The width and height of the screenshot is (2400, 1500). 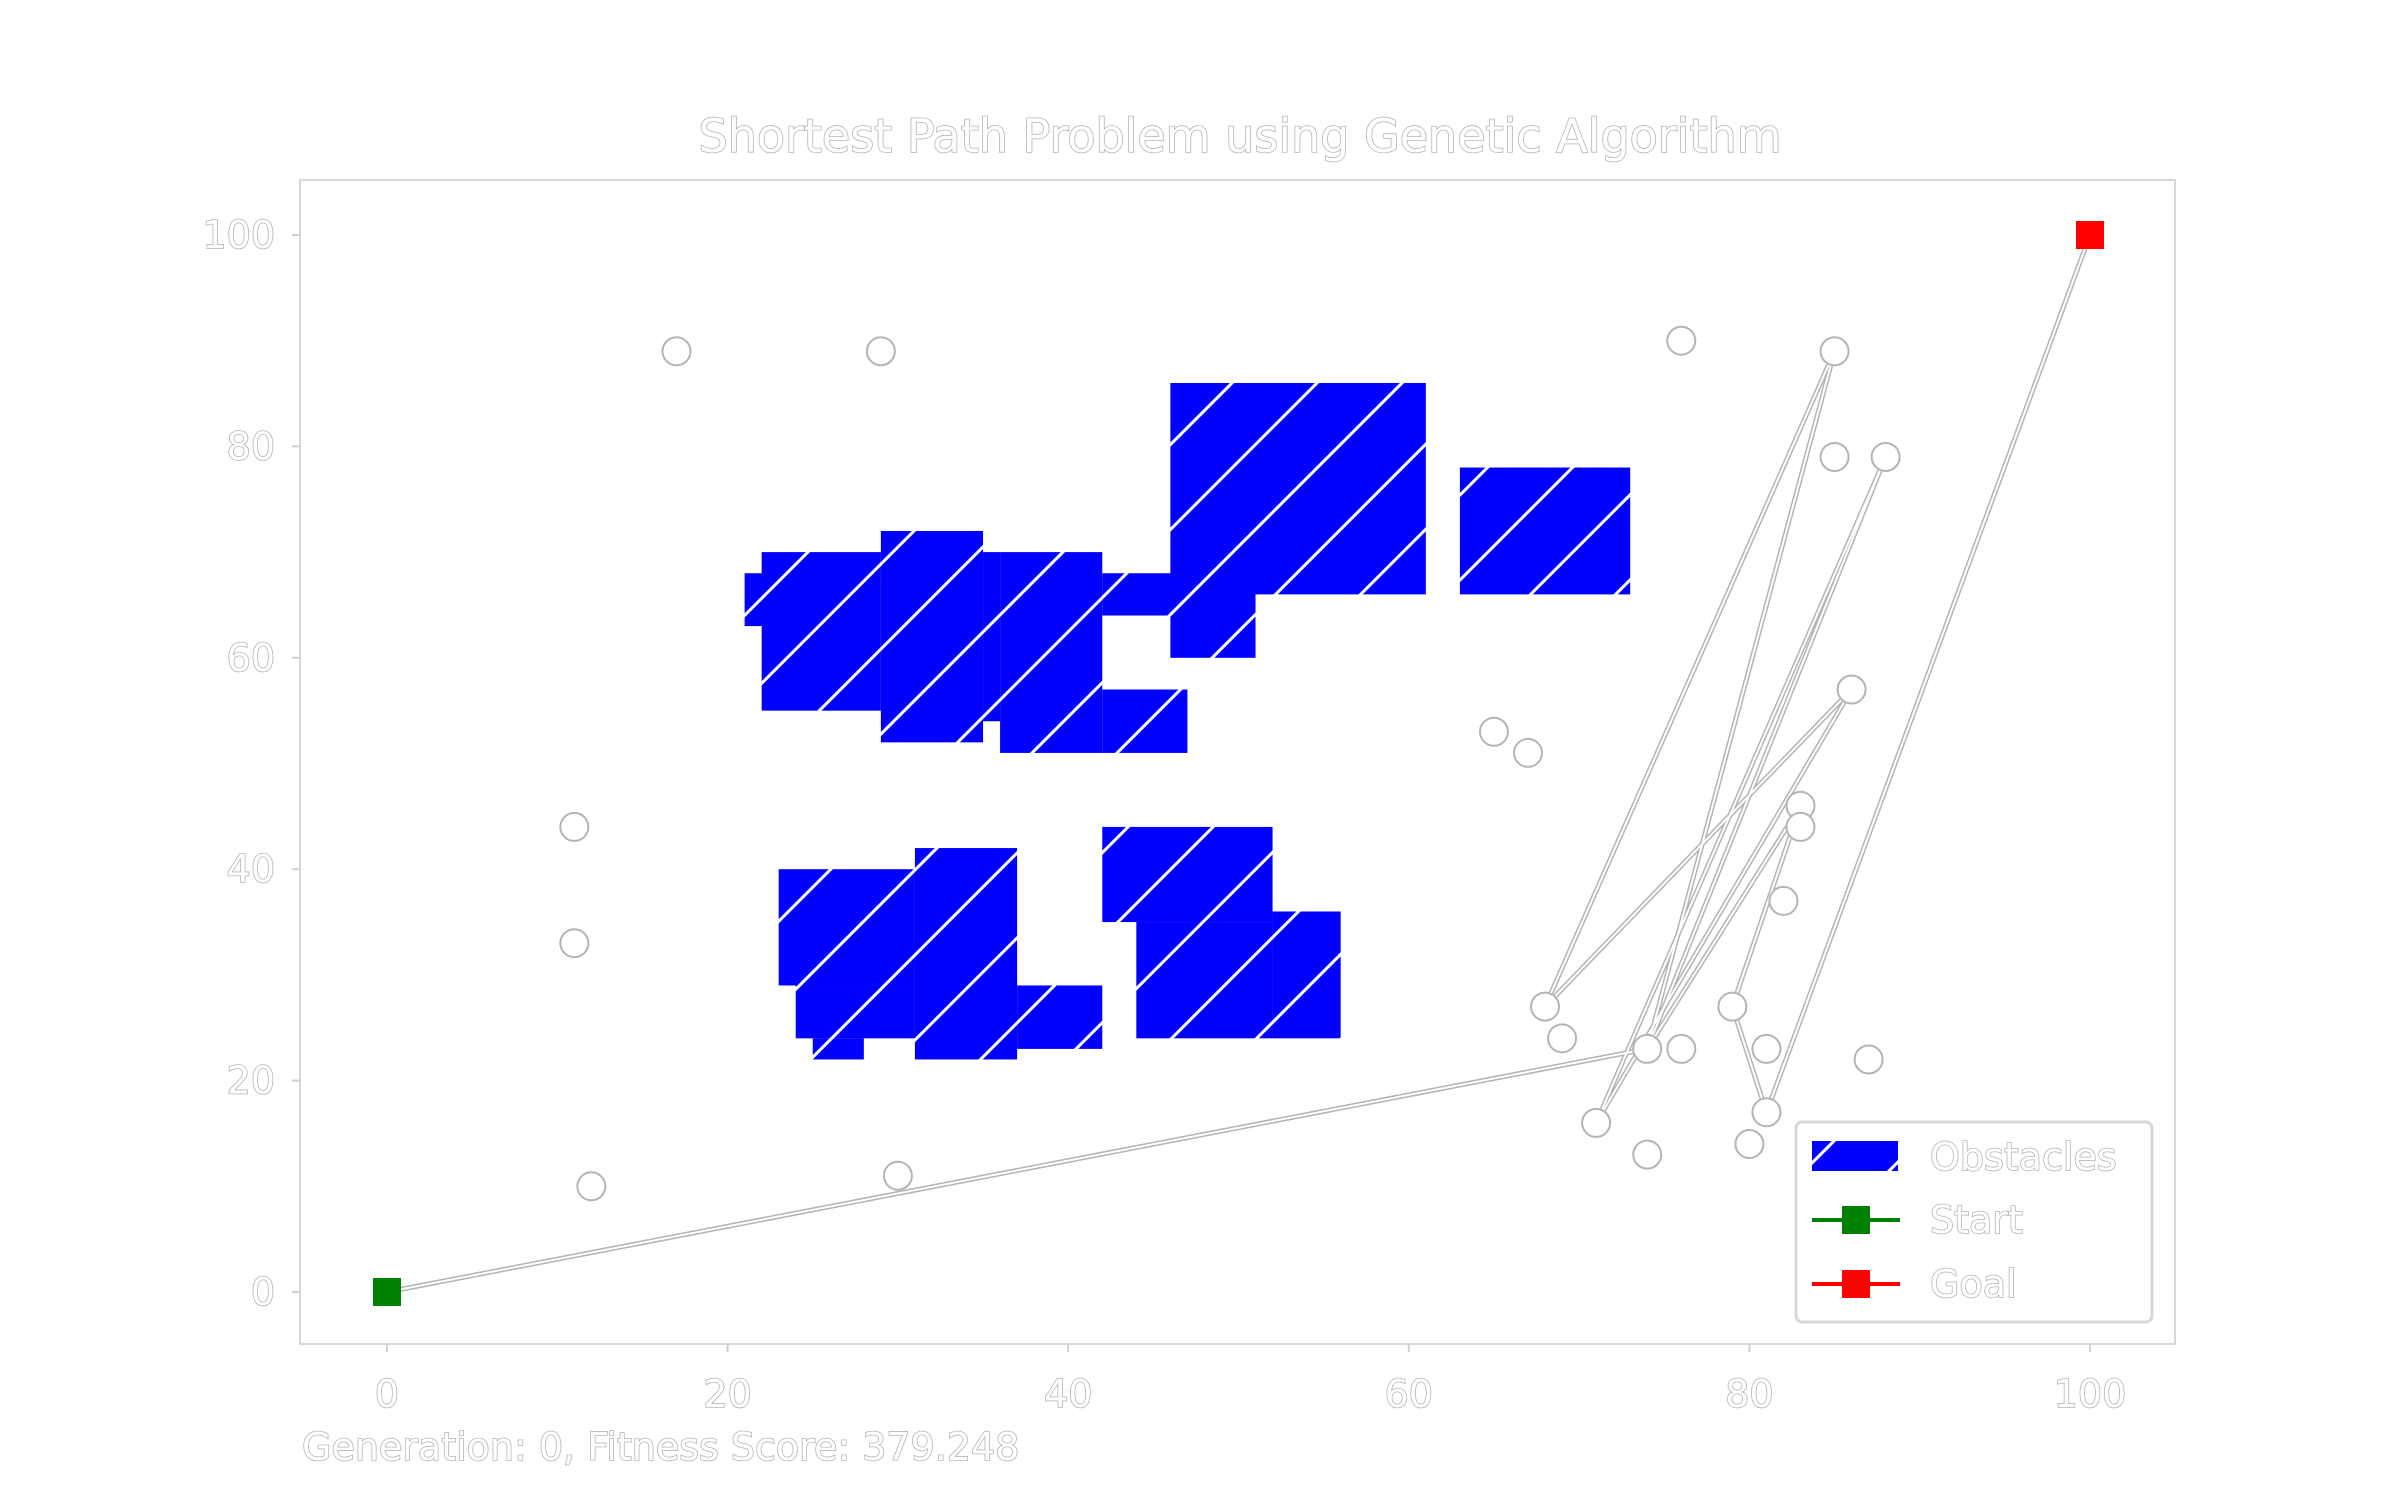 I want to click on y-tick-label: 20, so click(x=251, y=1081).